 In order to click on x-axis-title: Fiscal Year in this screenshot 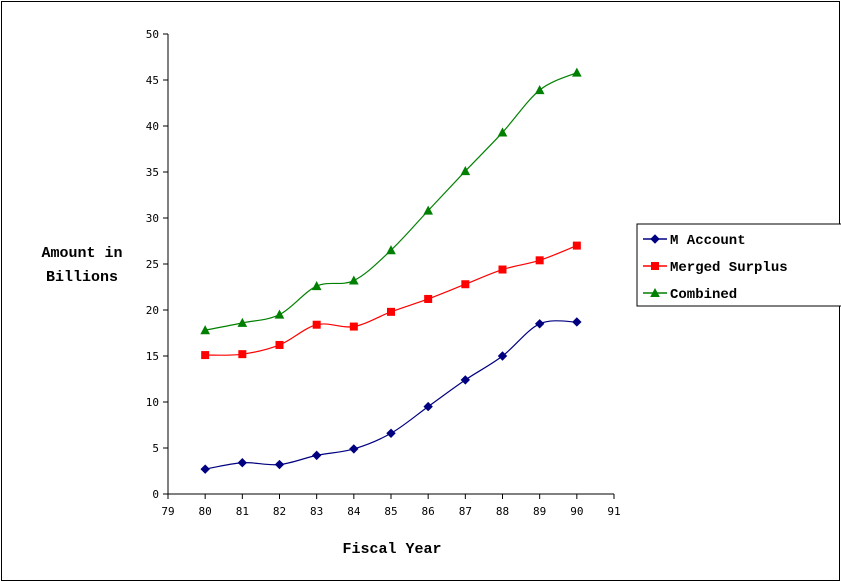, I will do `click(391, 549)`.